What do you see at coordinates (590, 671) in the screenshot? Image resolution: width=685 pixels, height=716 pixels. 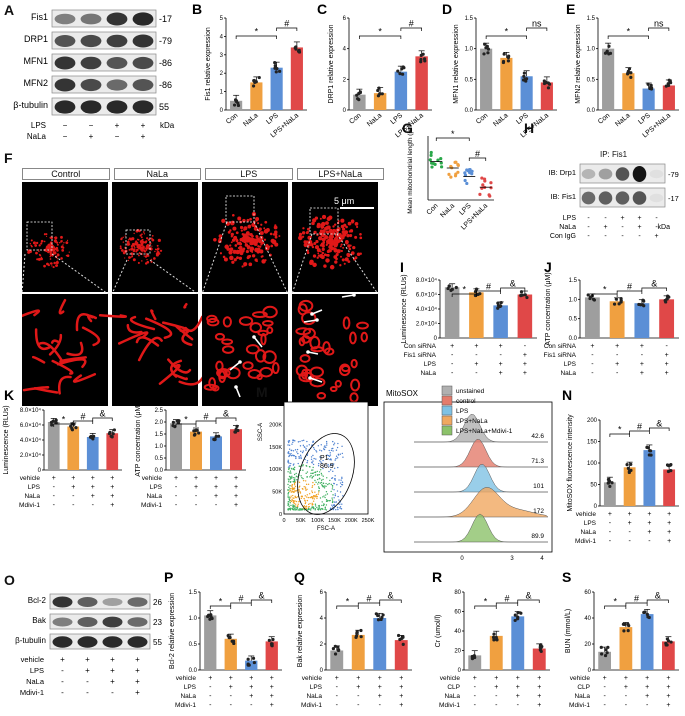 I see `y-tick-label: 0` at bounding box center [590, 671].